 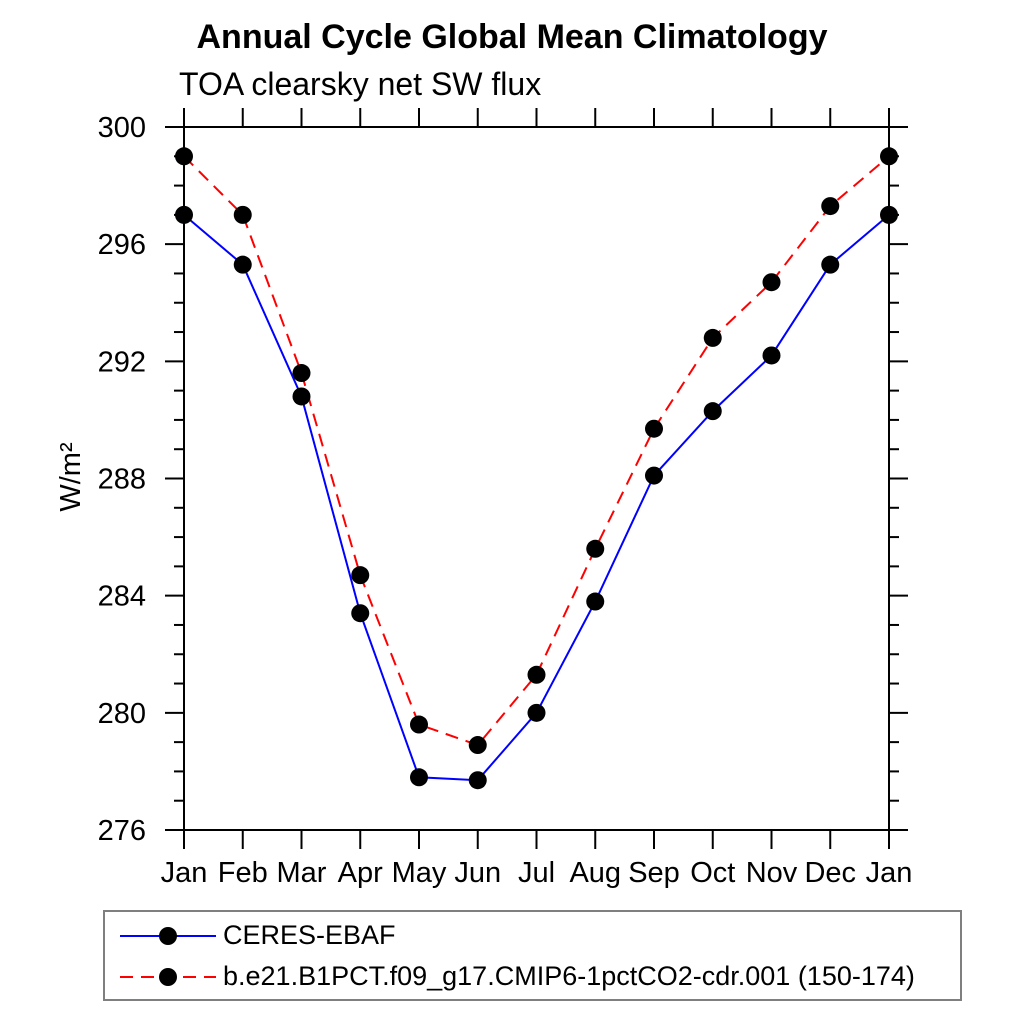 I want to click on x-tick-label-0: Jan, so click(x=184, y=873).